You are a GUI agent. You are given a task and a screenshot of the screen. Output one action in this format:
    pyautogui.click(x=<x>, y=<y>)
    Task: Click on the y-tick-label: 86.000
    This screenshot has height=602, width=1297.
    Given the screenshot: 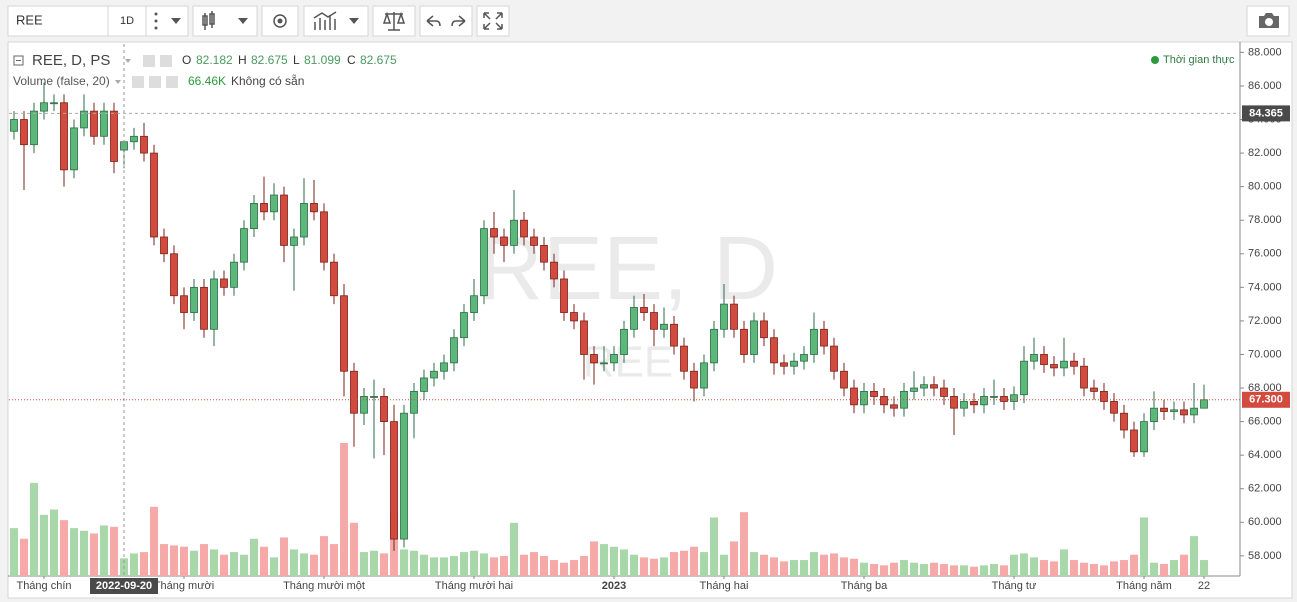 What is the action you would take?
    pyautogui.click(x=1265, y=86)
    